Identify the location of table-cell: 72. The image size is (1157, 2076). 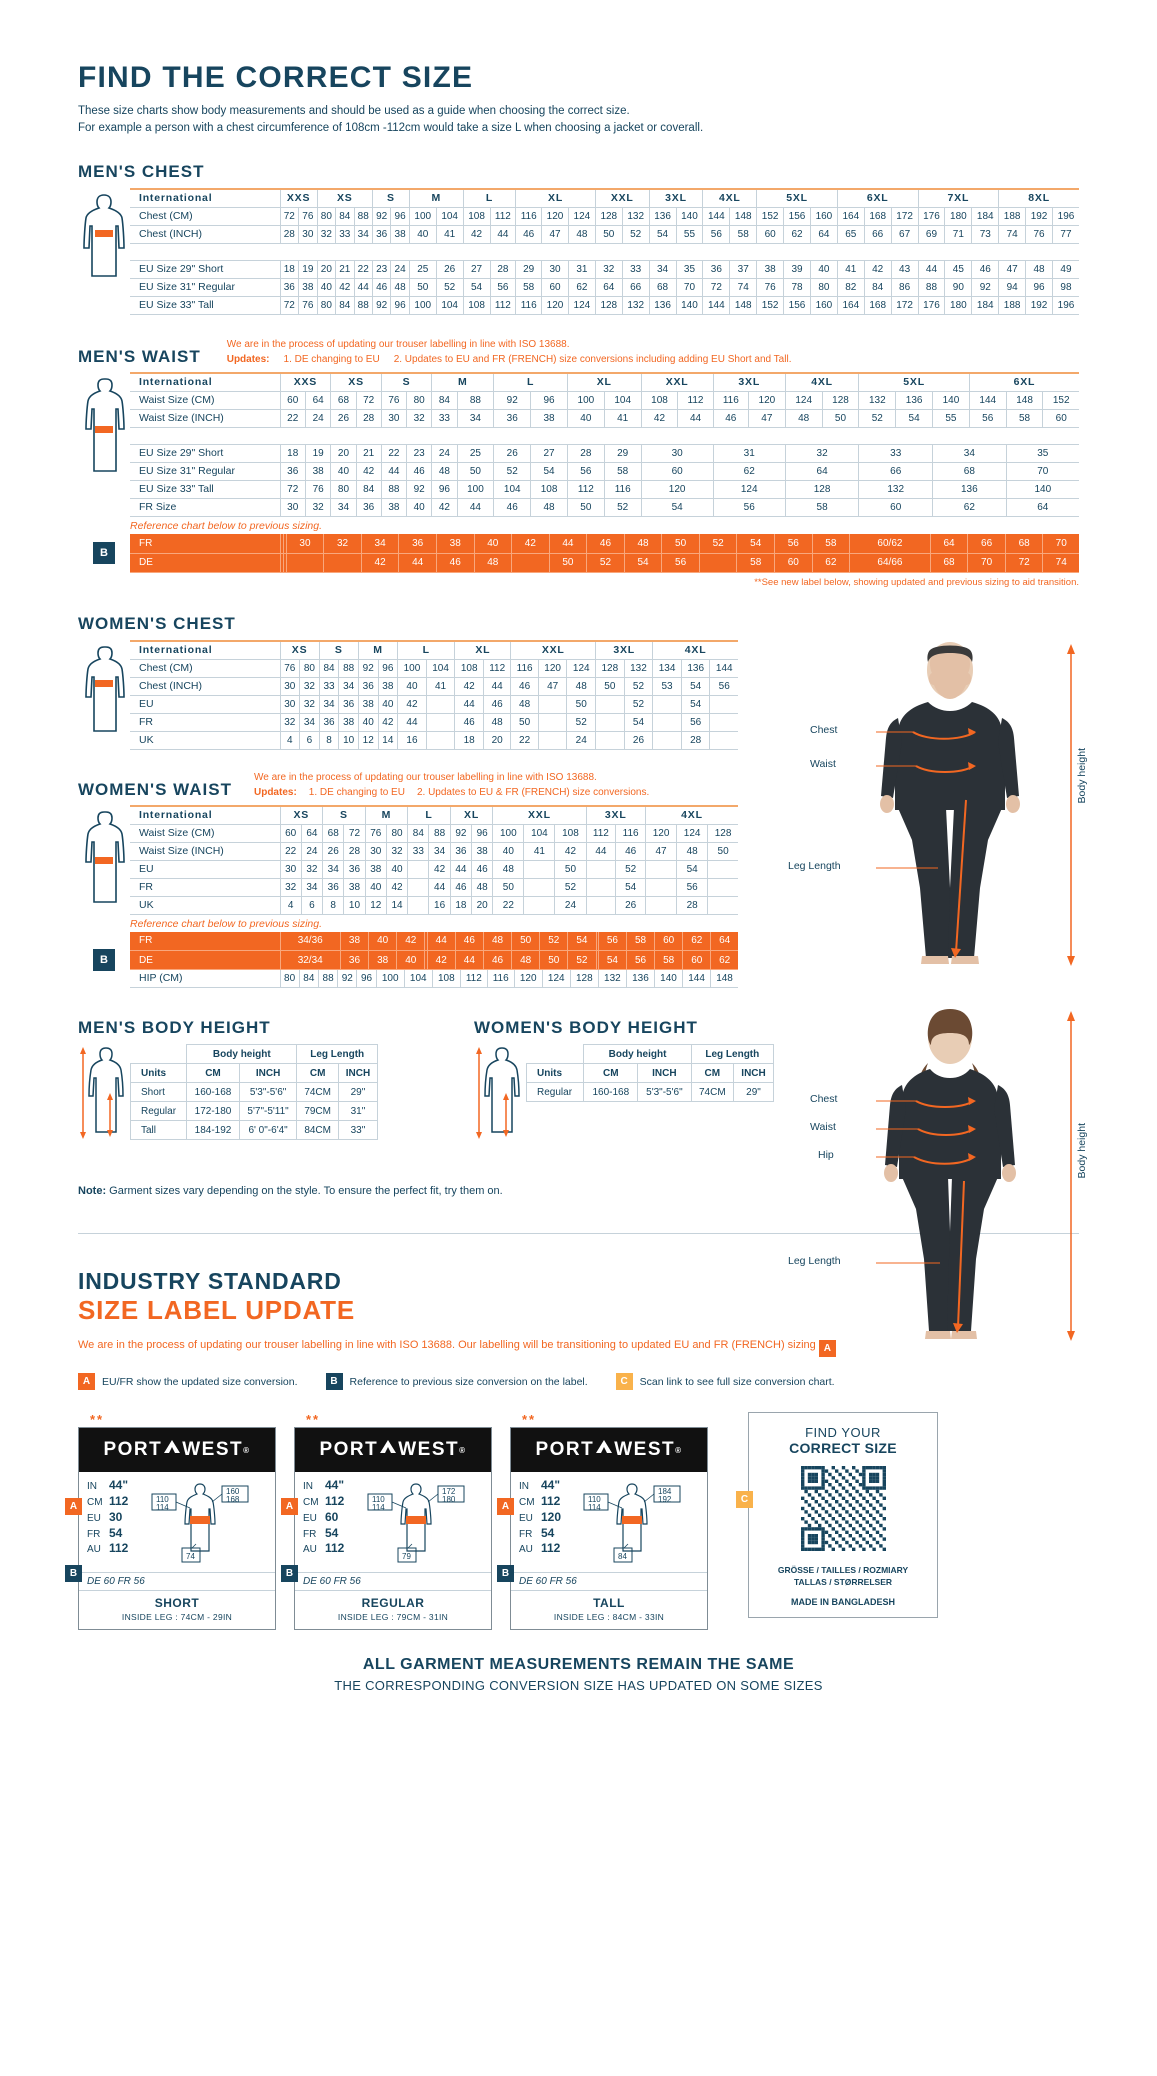
(289, 305).